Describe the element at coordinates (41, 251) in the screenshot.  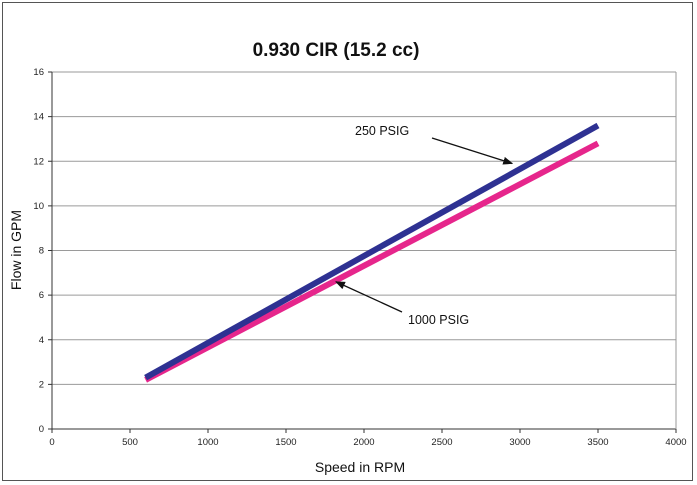
I see `y-tick-label-8: 8` at that location.